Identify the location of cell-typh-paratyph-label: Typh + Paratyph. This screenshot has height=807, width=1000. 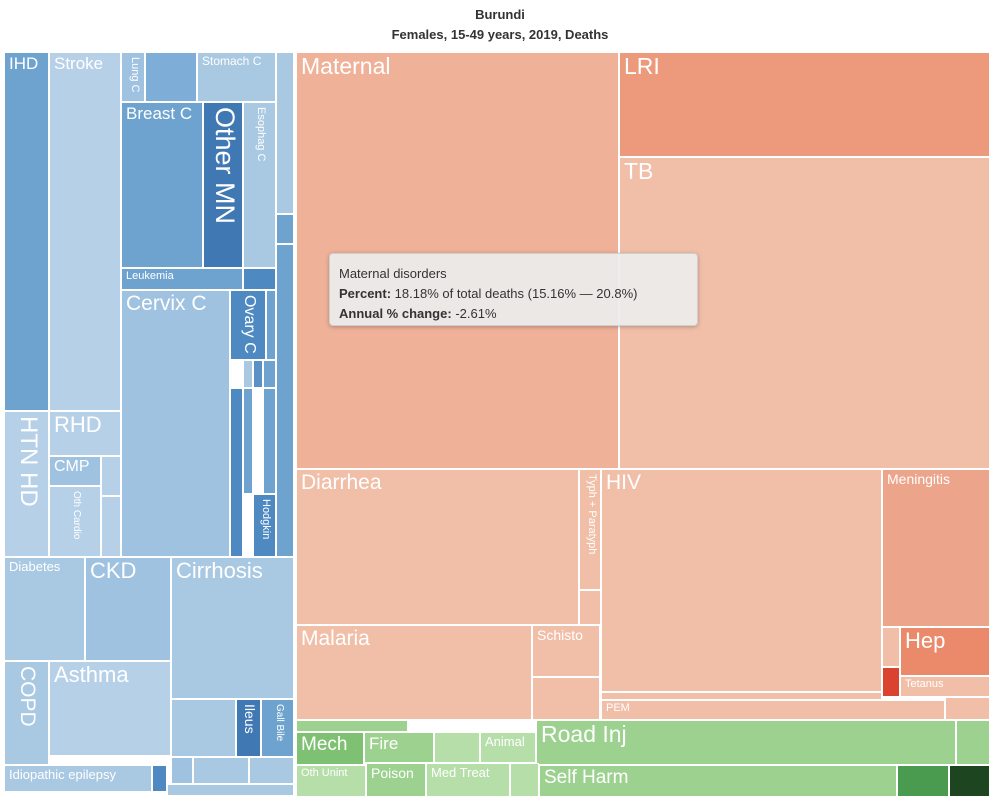
(592, 514).